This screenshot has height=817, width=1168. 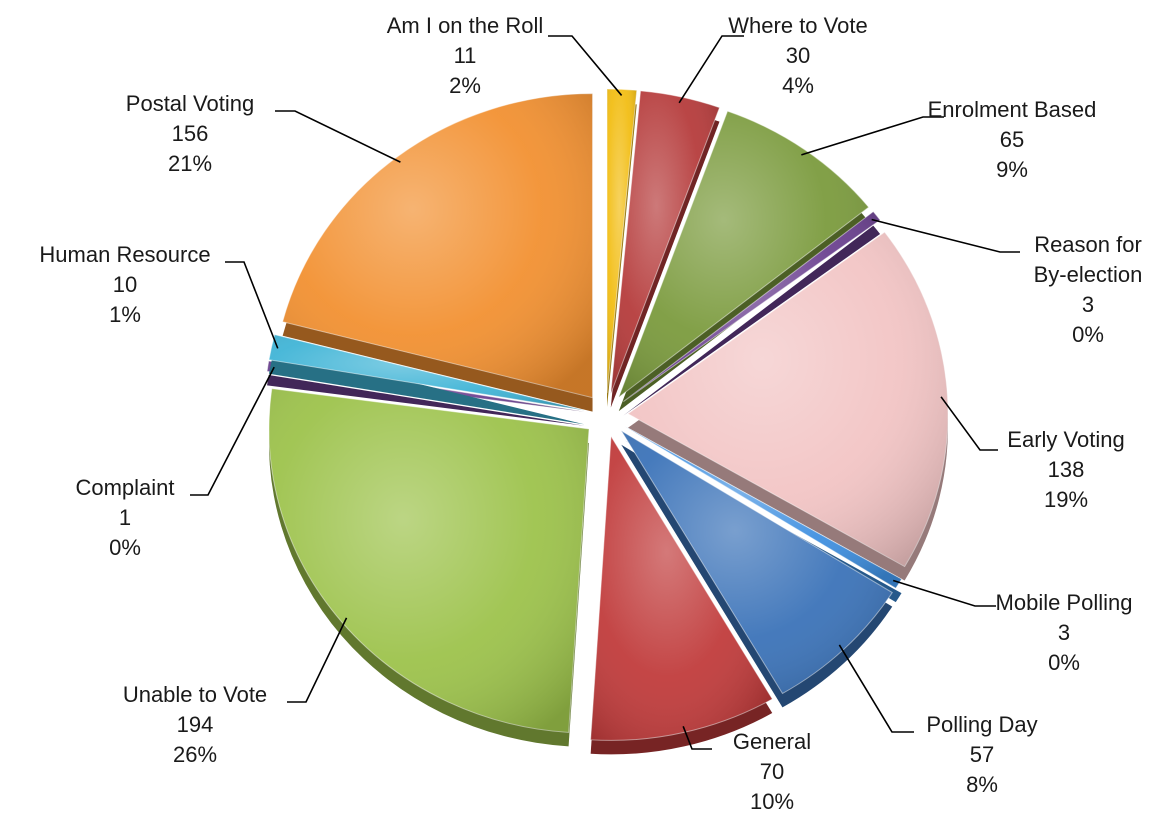 I want to click on data-label: General 70 10%, so click(x=772, y=771).